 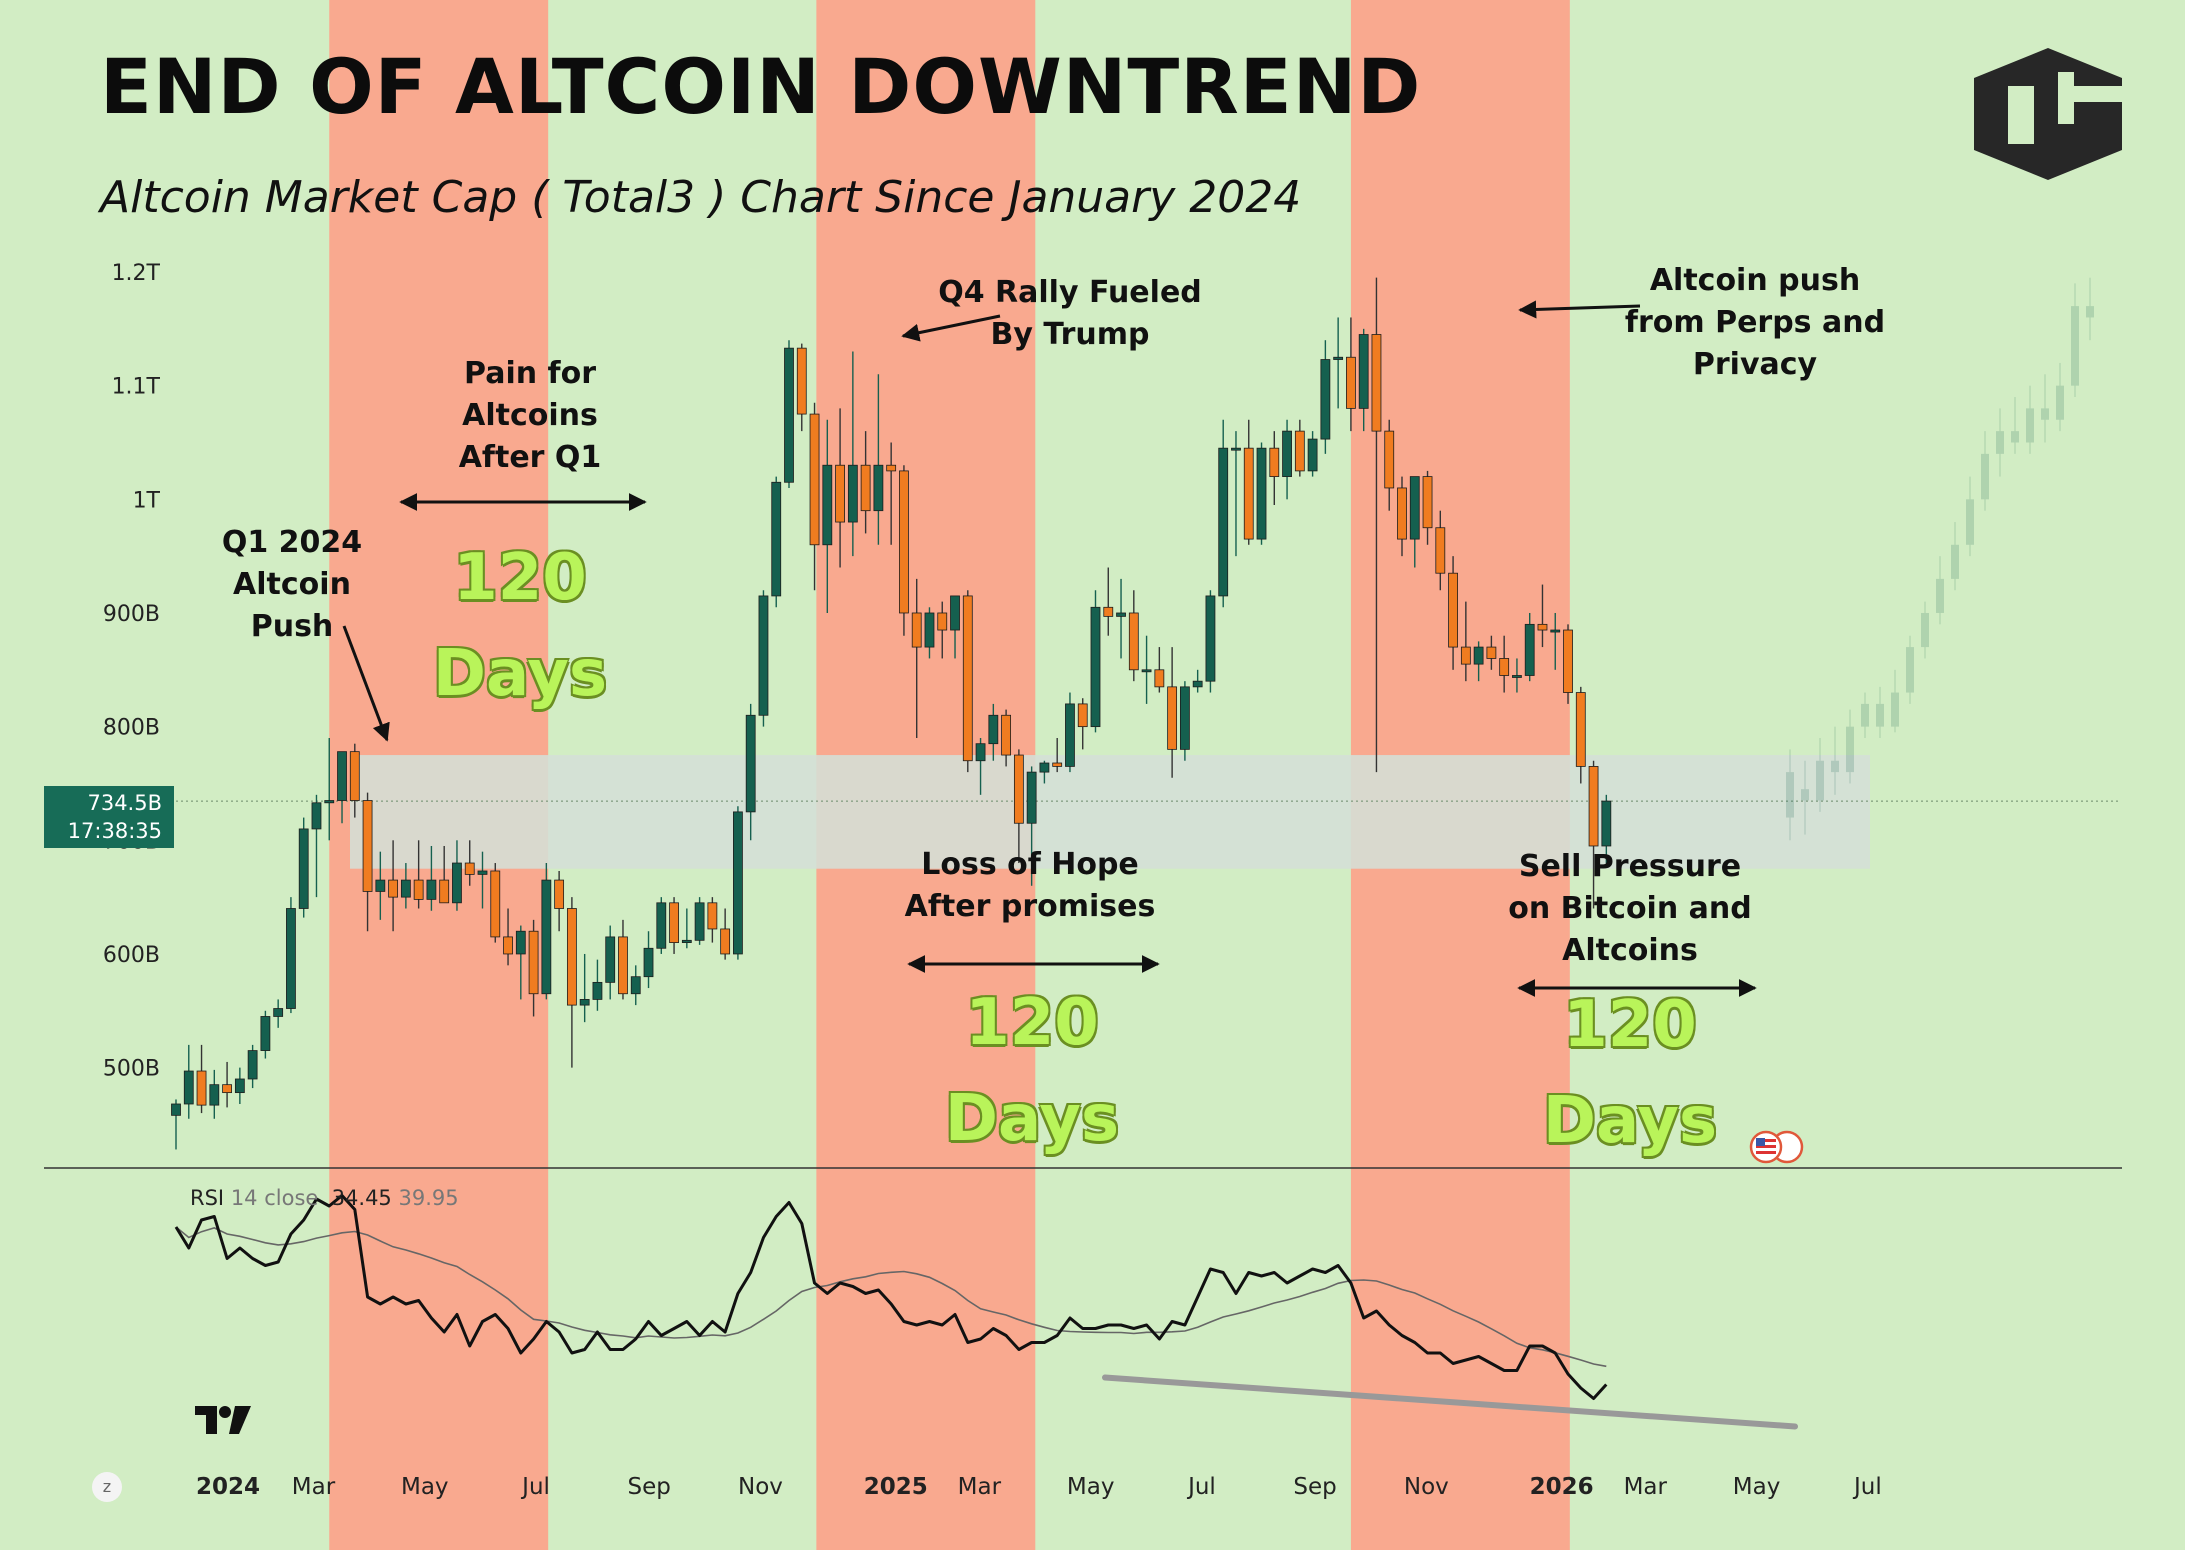 I want to click on x-tick-label: 2025, so click(x=896, y=1487).